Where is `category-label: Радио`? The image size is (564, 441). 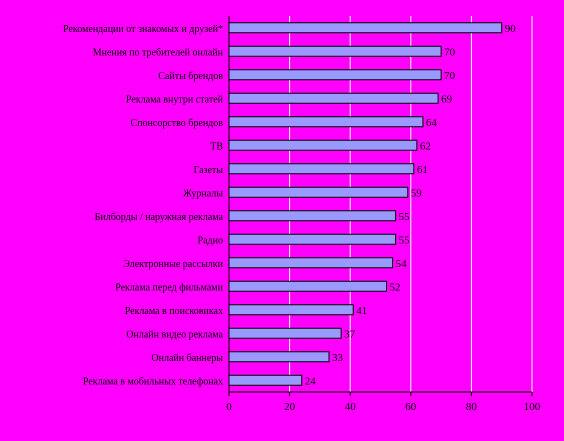
category-label: Радио is located at coordinates (210, 240).